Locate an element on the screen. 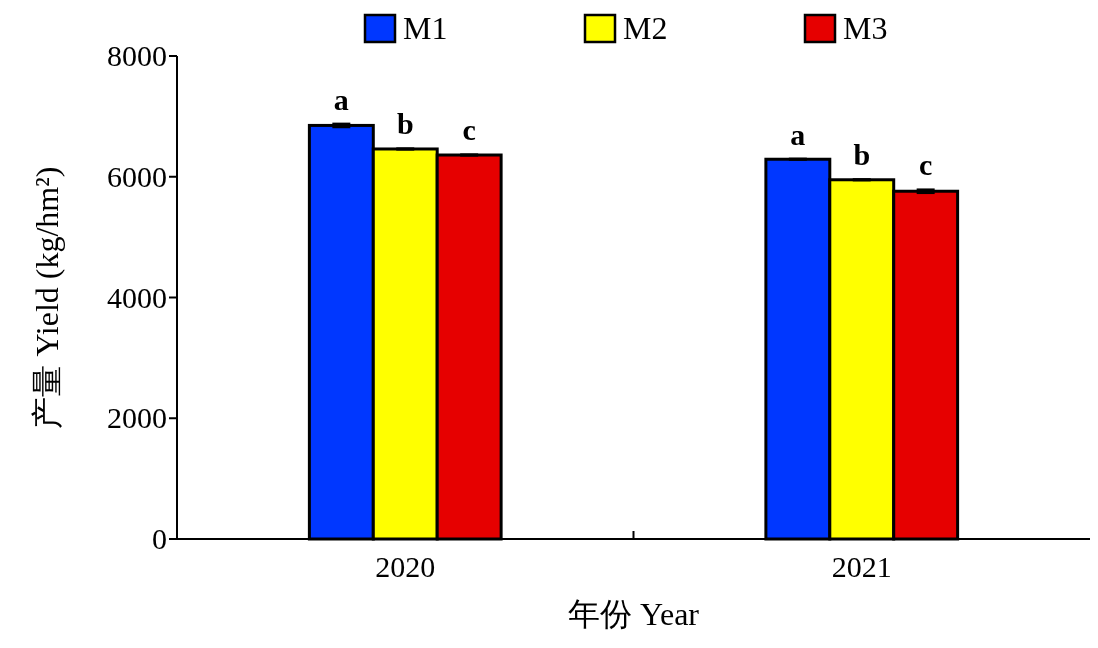 The width and height of the screenshot is (1098, 648). y-axis-title: 产量 Yield (kg/hm²) is located at coordinates (47, 297).